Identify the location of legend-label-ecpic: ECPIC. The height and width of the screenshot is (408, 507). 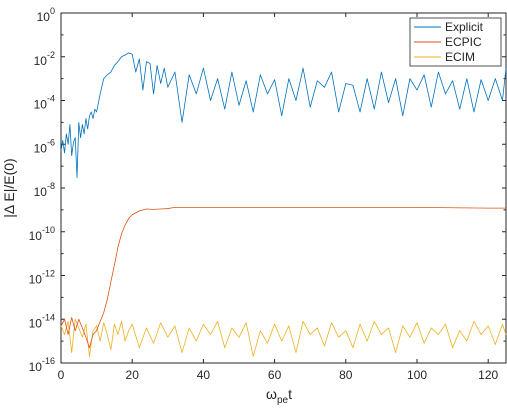
(463, 42).